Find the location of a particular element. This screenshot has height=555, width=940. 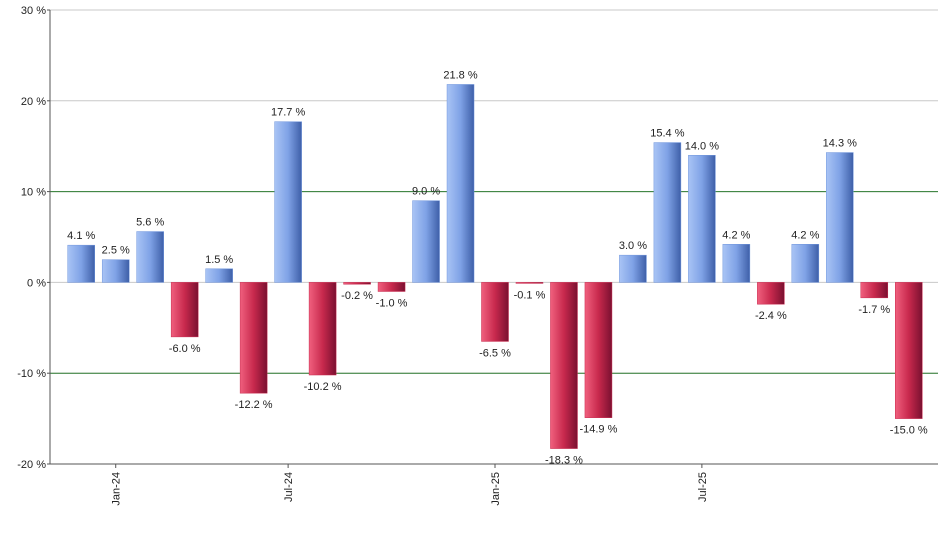

value-label: -6.5 % is located at coordinates (495, 353).